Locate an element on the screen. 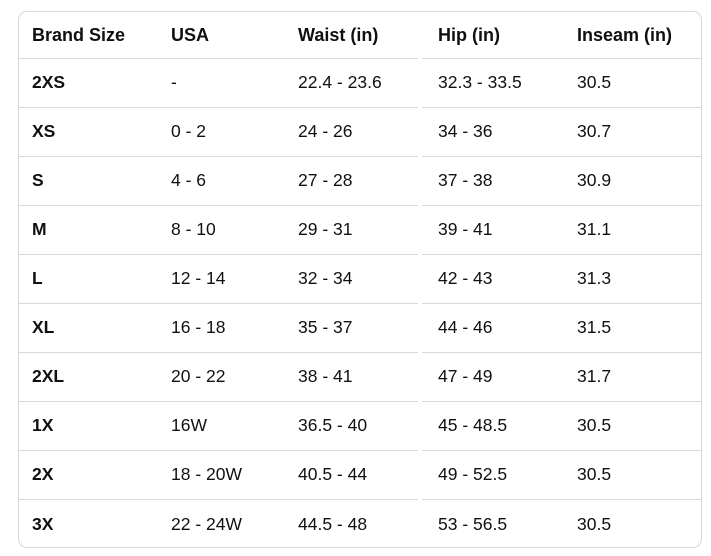  column-header-hip: Hip (in) is located at coordinates (469, 35).